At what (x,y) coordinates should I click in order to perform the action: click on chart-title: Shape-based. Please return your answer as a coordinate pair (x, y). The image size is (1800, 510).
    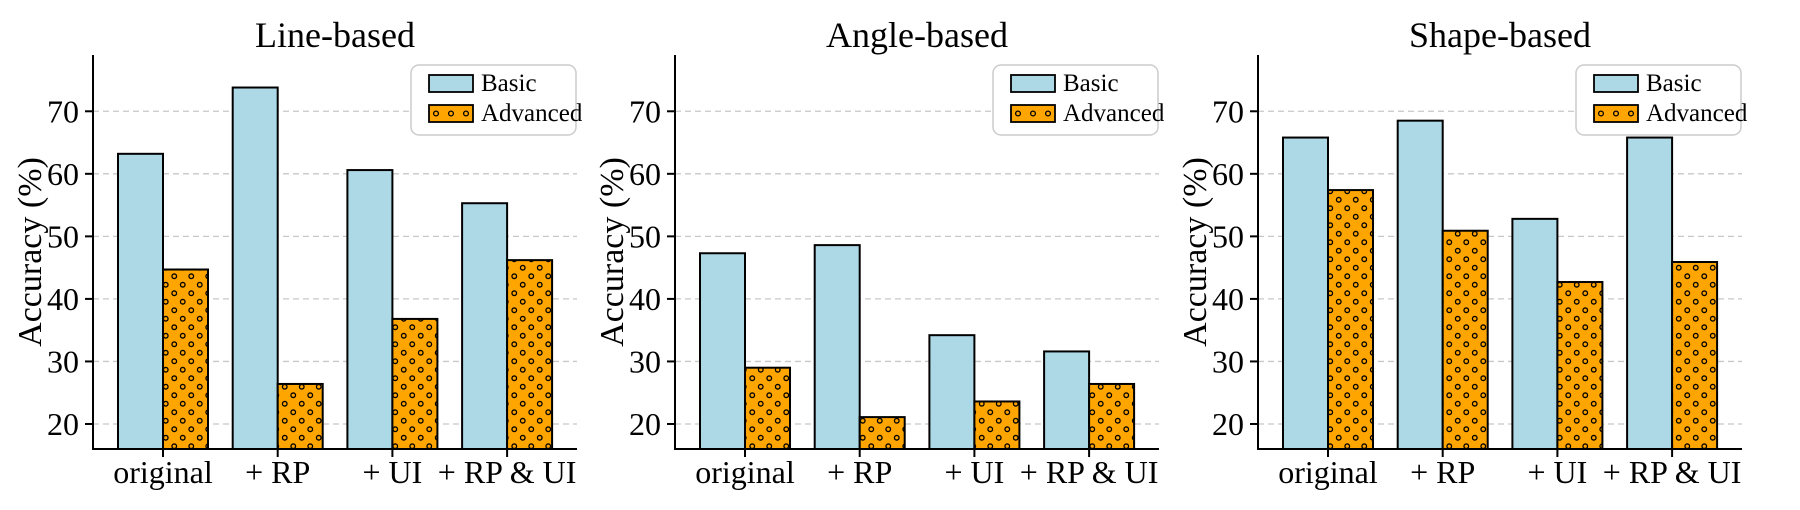
    Looking at the image, I should click on (1500, 35).